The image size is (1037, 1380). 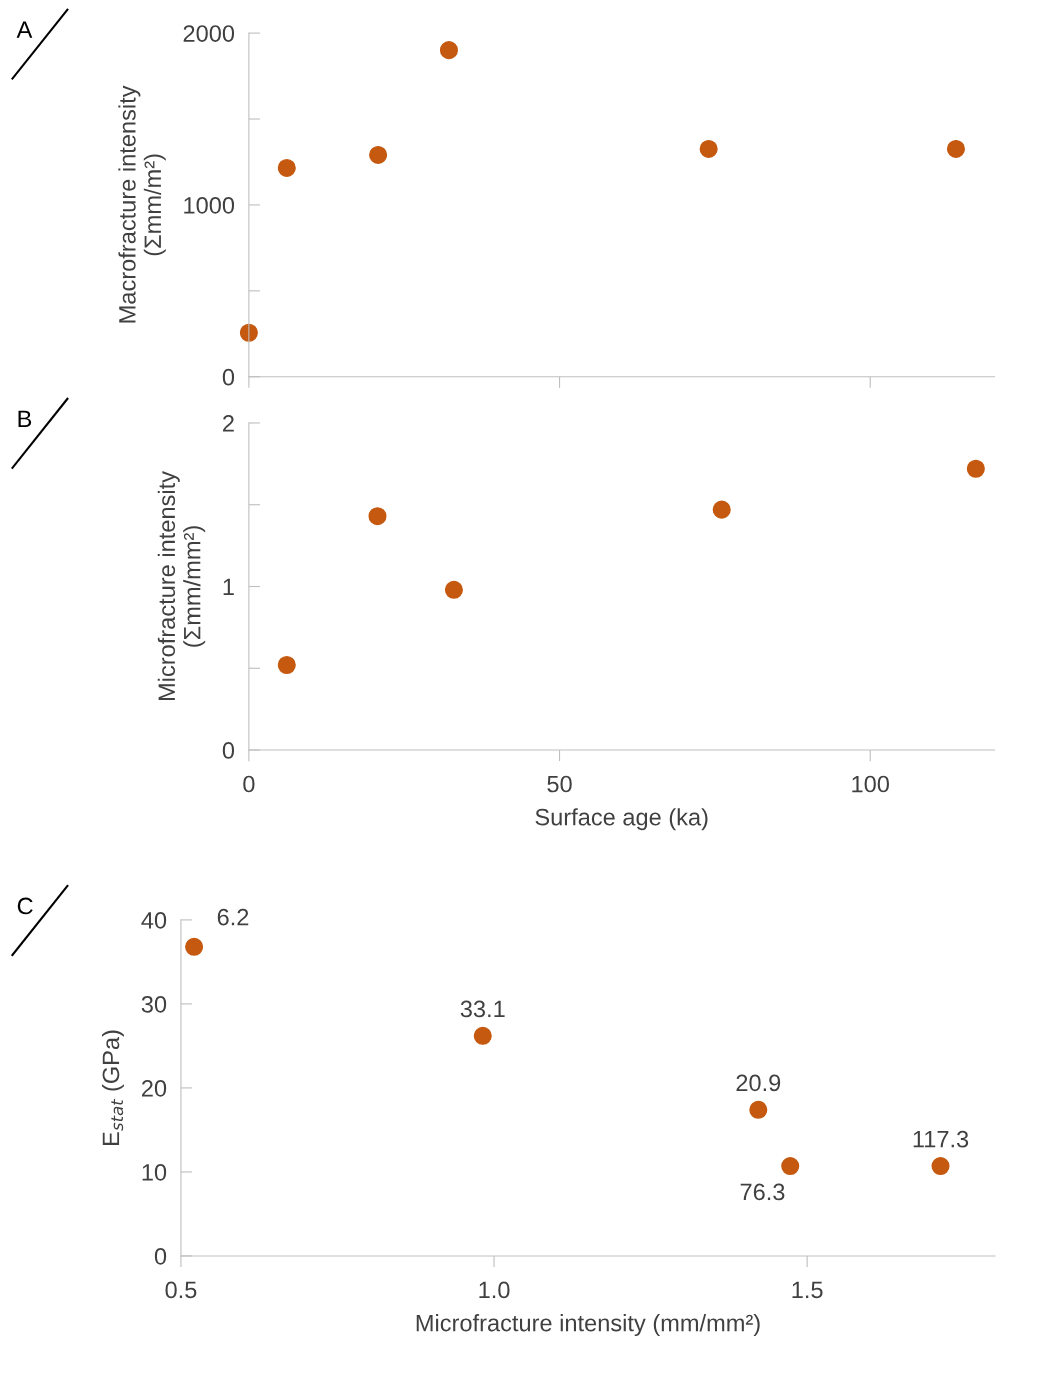 I want to click on text: A, so click(x=24, y=29).